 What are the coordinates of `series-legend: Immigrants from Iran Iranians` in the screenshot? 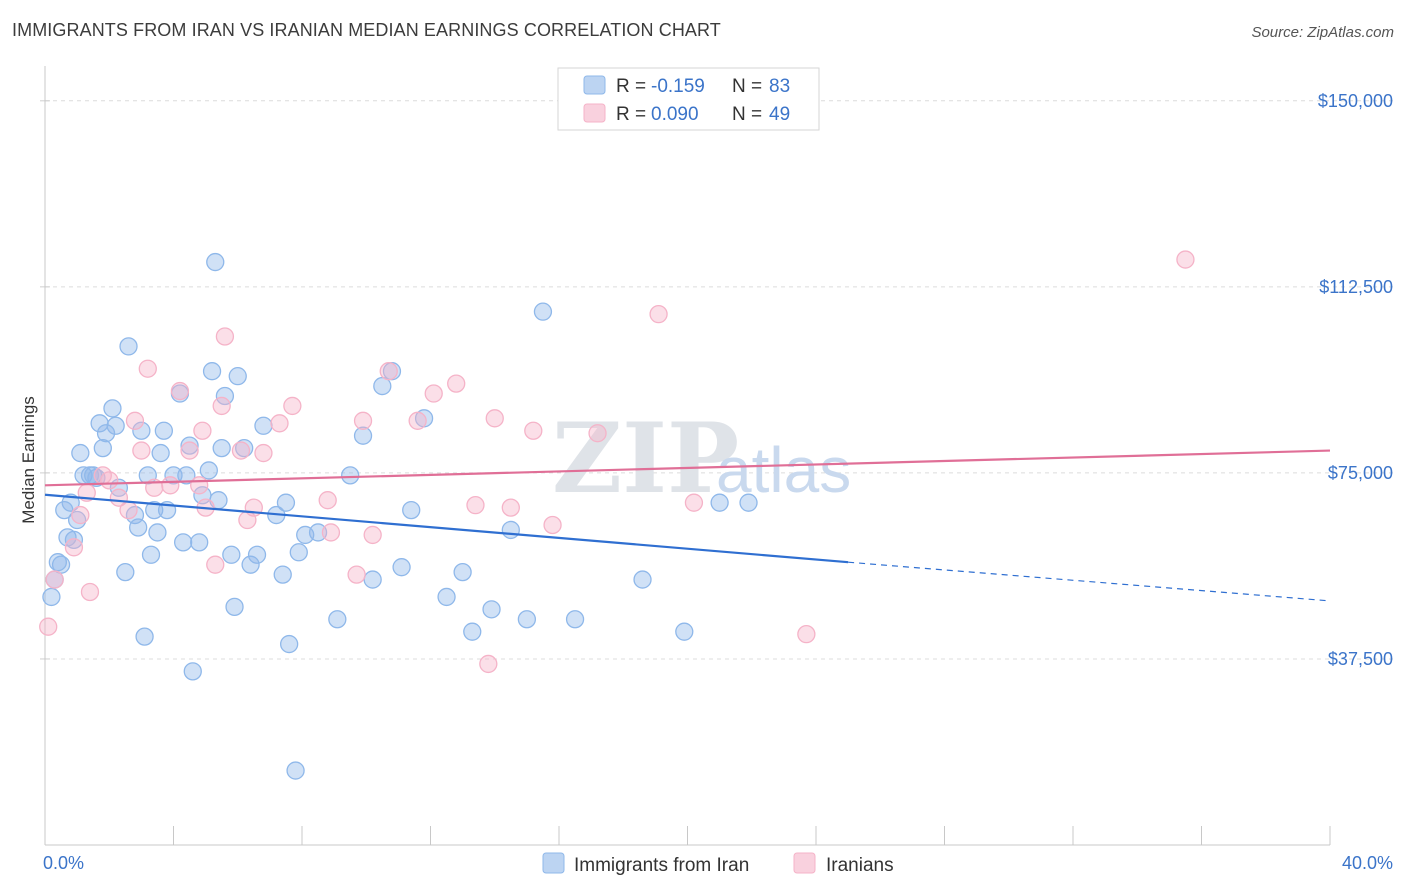 It's located at (718, 864).